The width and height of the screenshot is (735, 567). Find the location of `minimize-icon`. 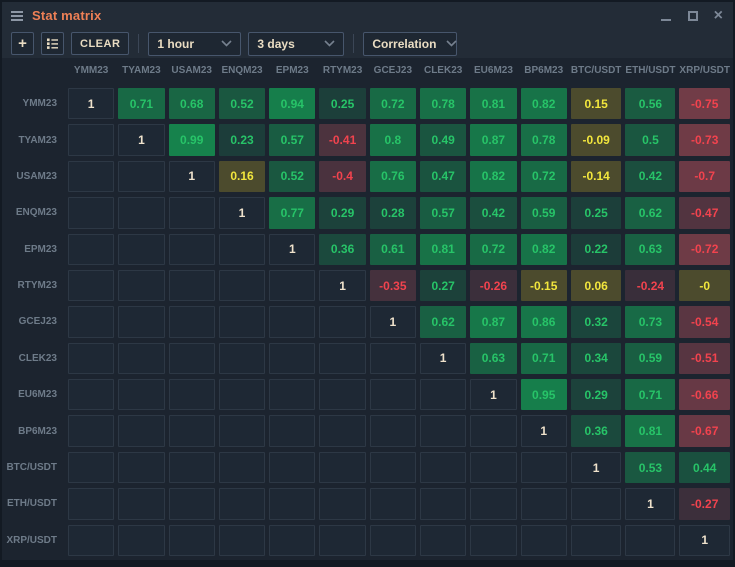

minimize-icon is located at coordinates (666, 16).